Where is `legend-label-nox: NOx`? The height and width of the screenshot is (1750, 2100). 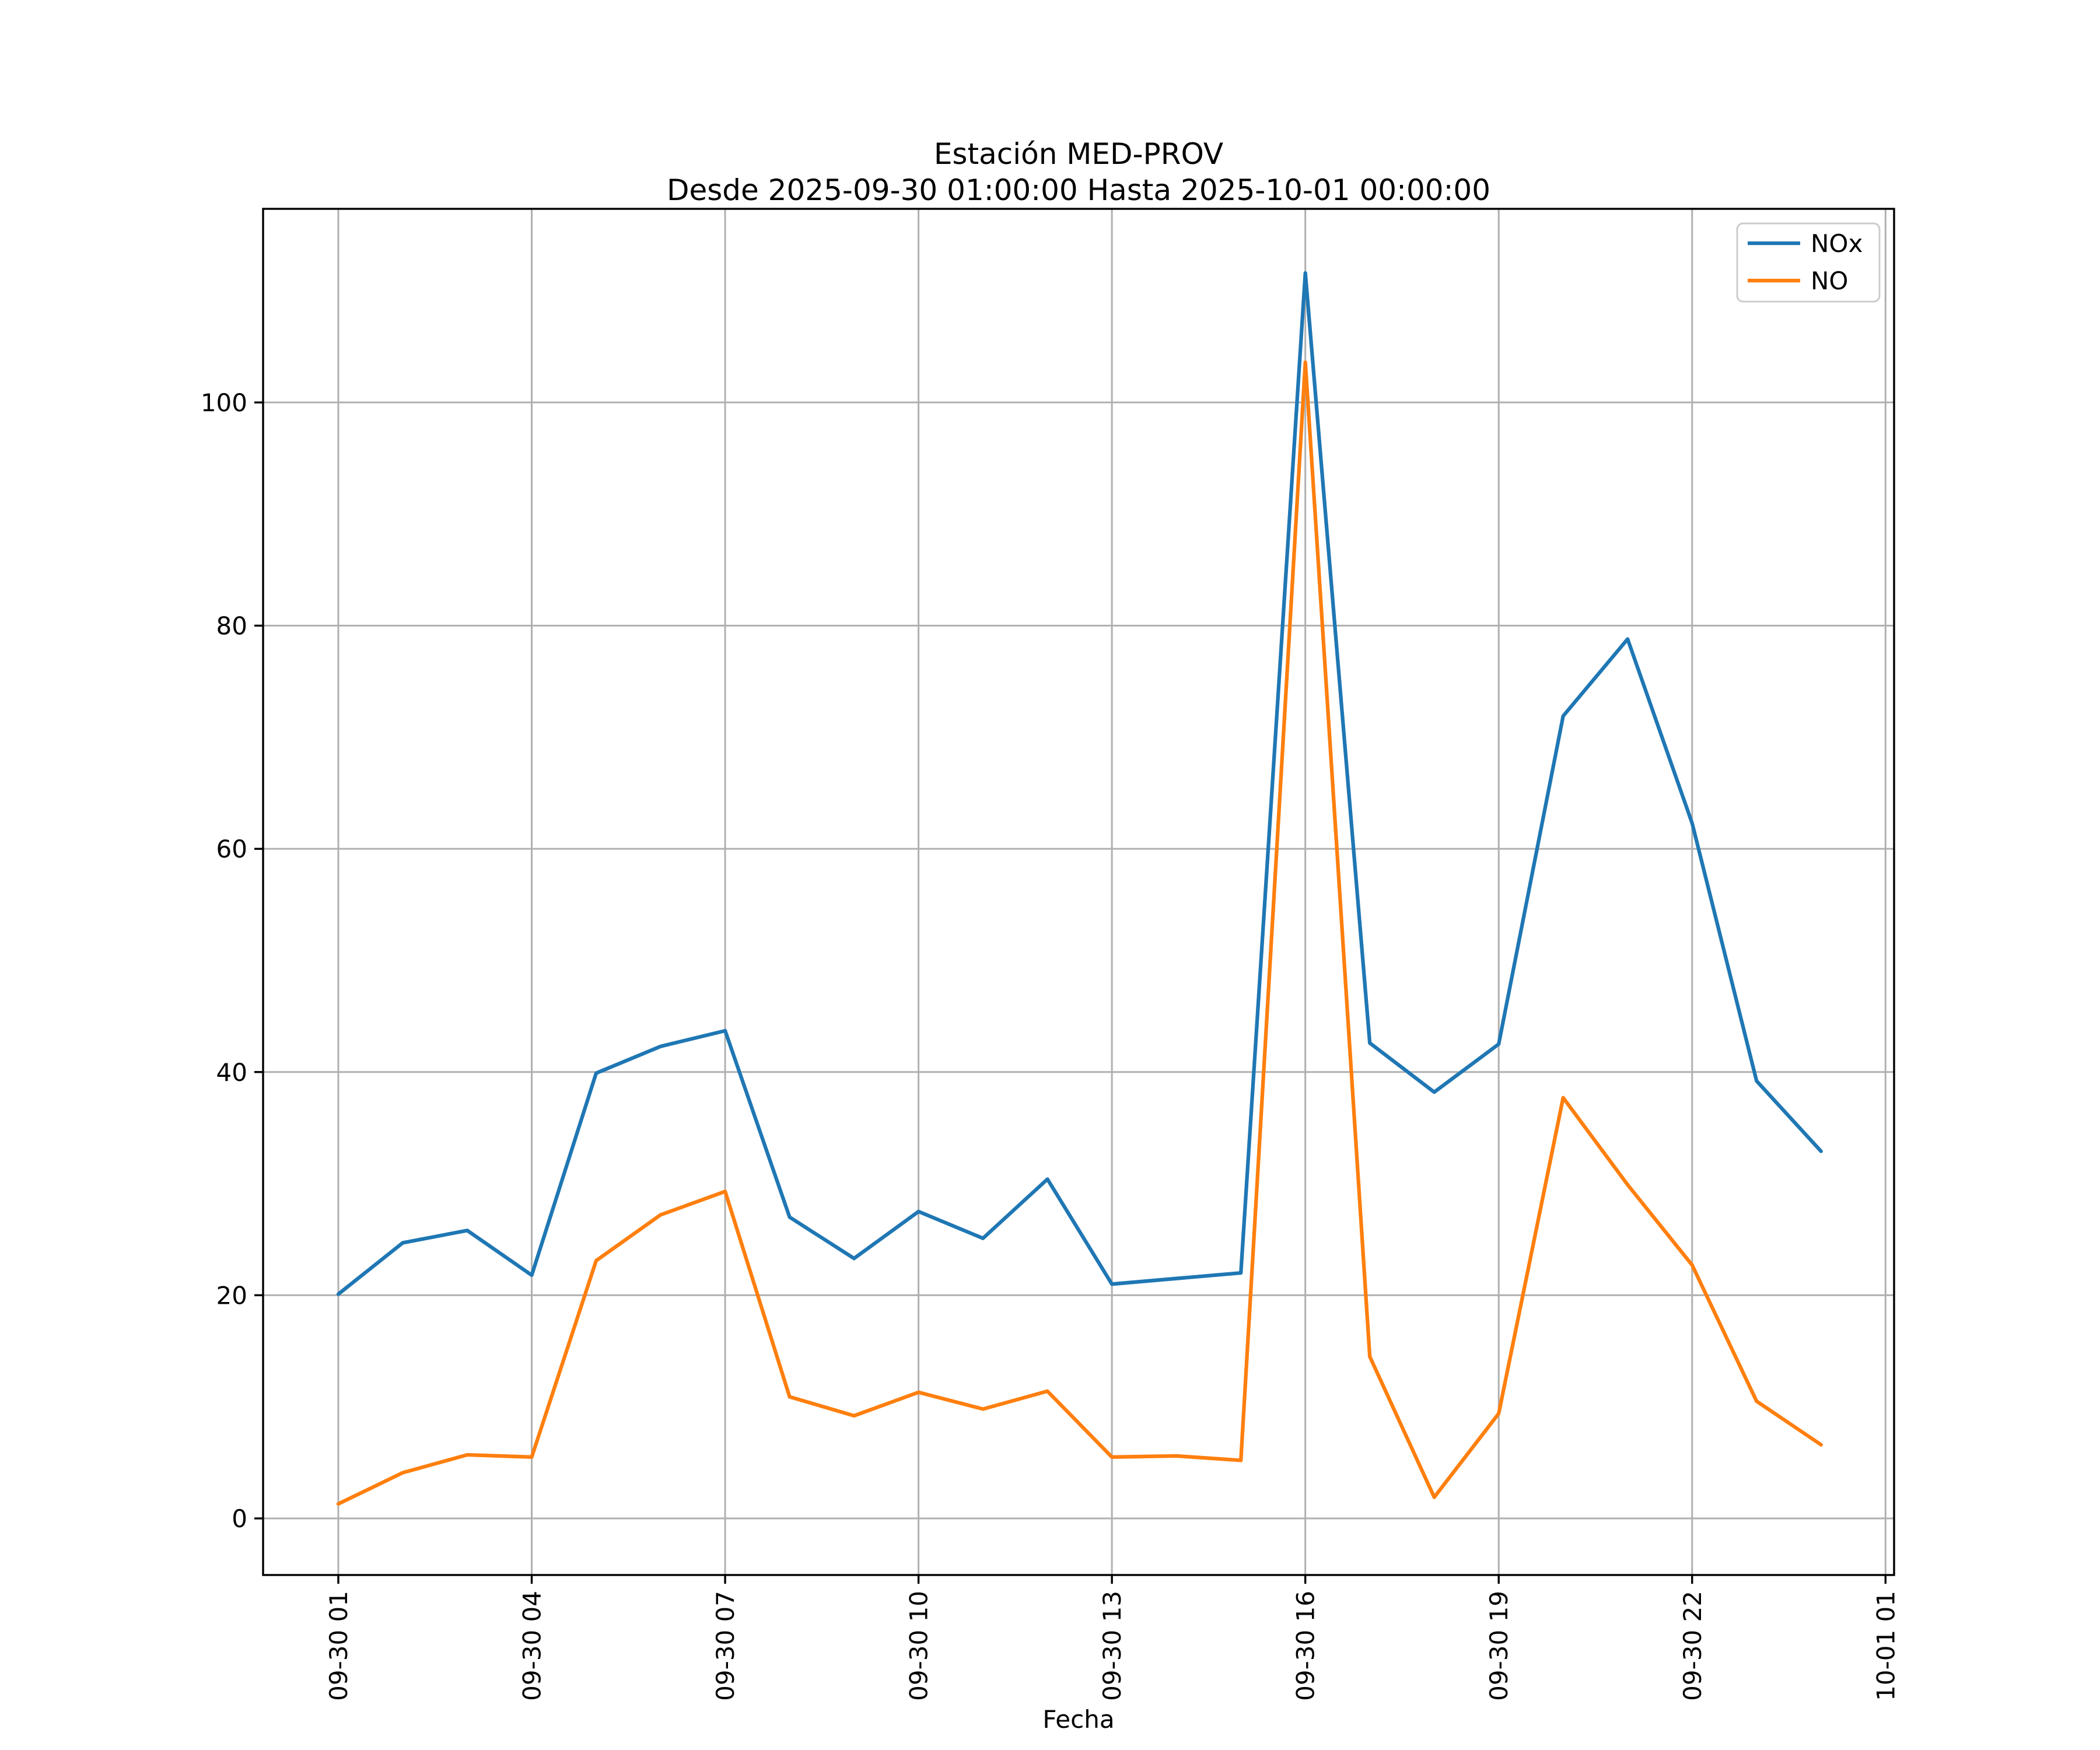
legend-label-nox: NOx is located at coordinates (1837, 243).